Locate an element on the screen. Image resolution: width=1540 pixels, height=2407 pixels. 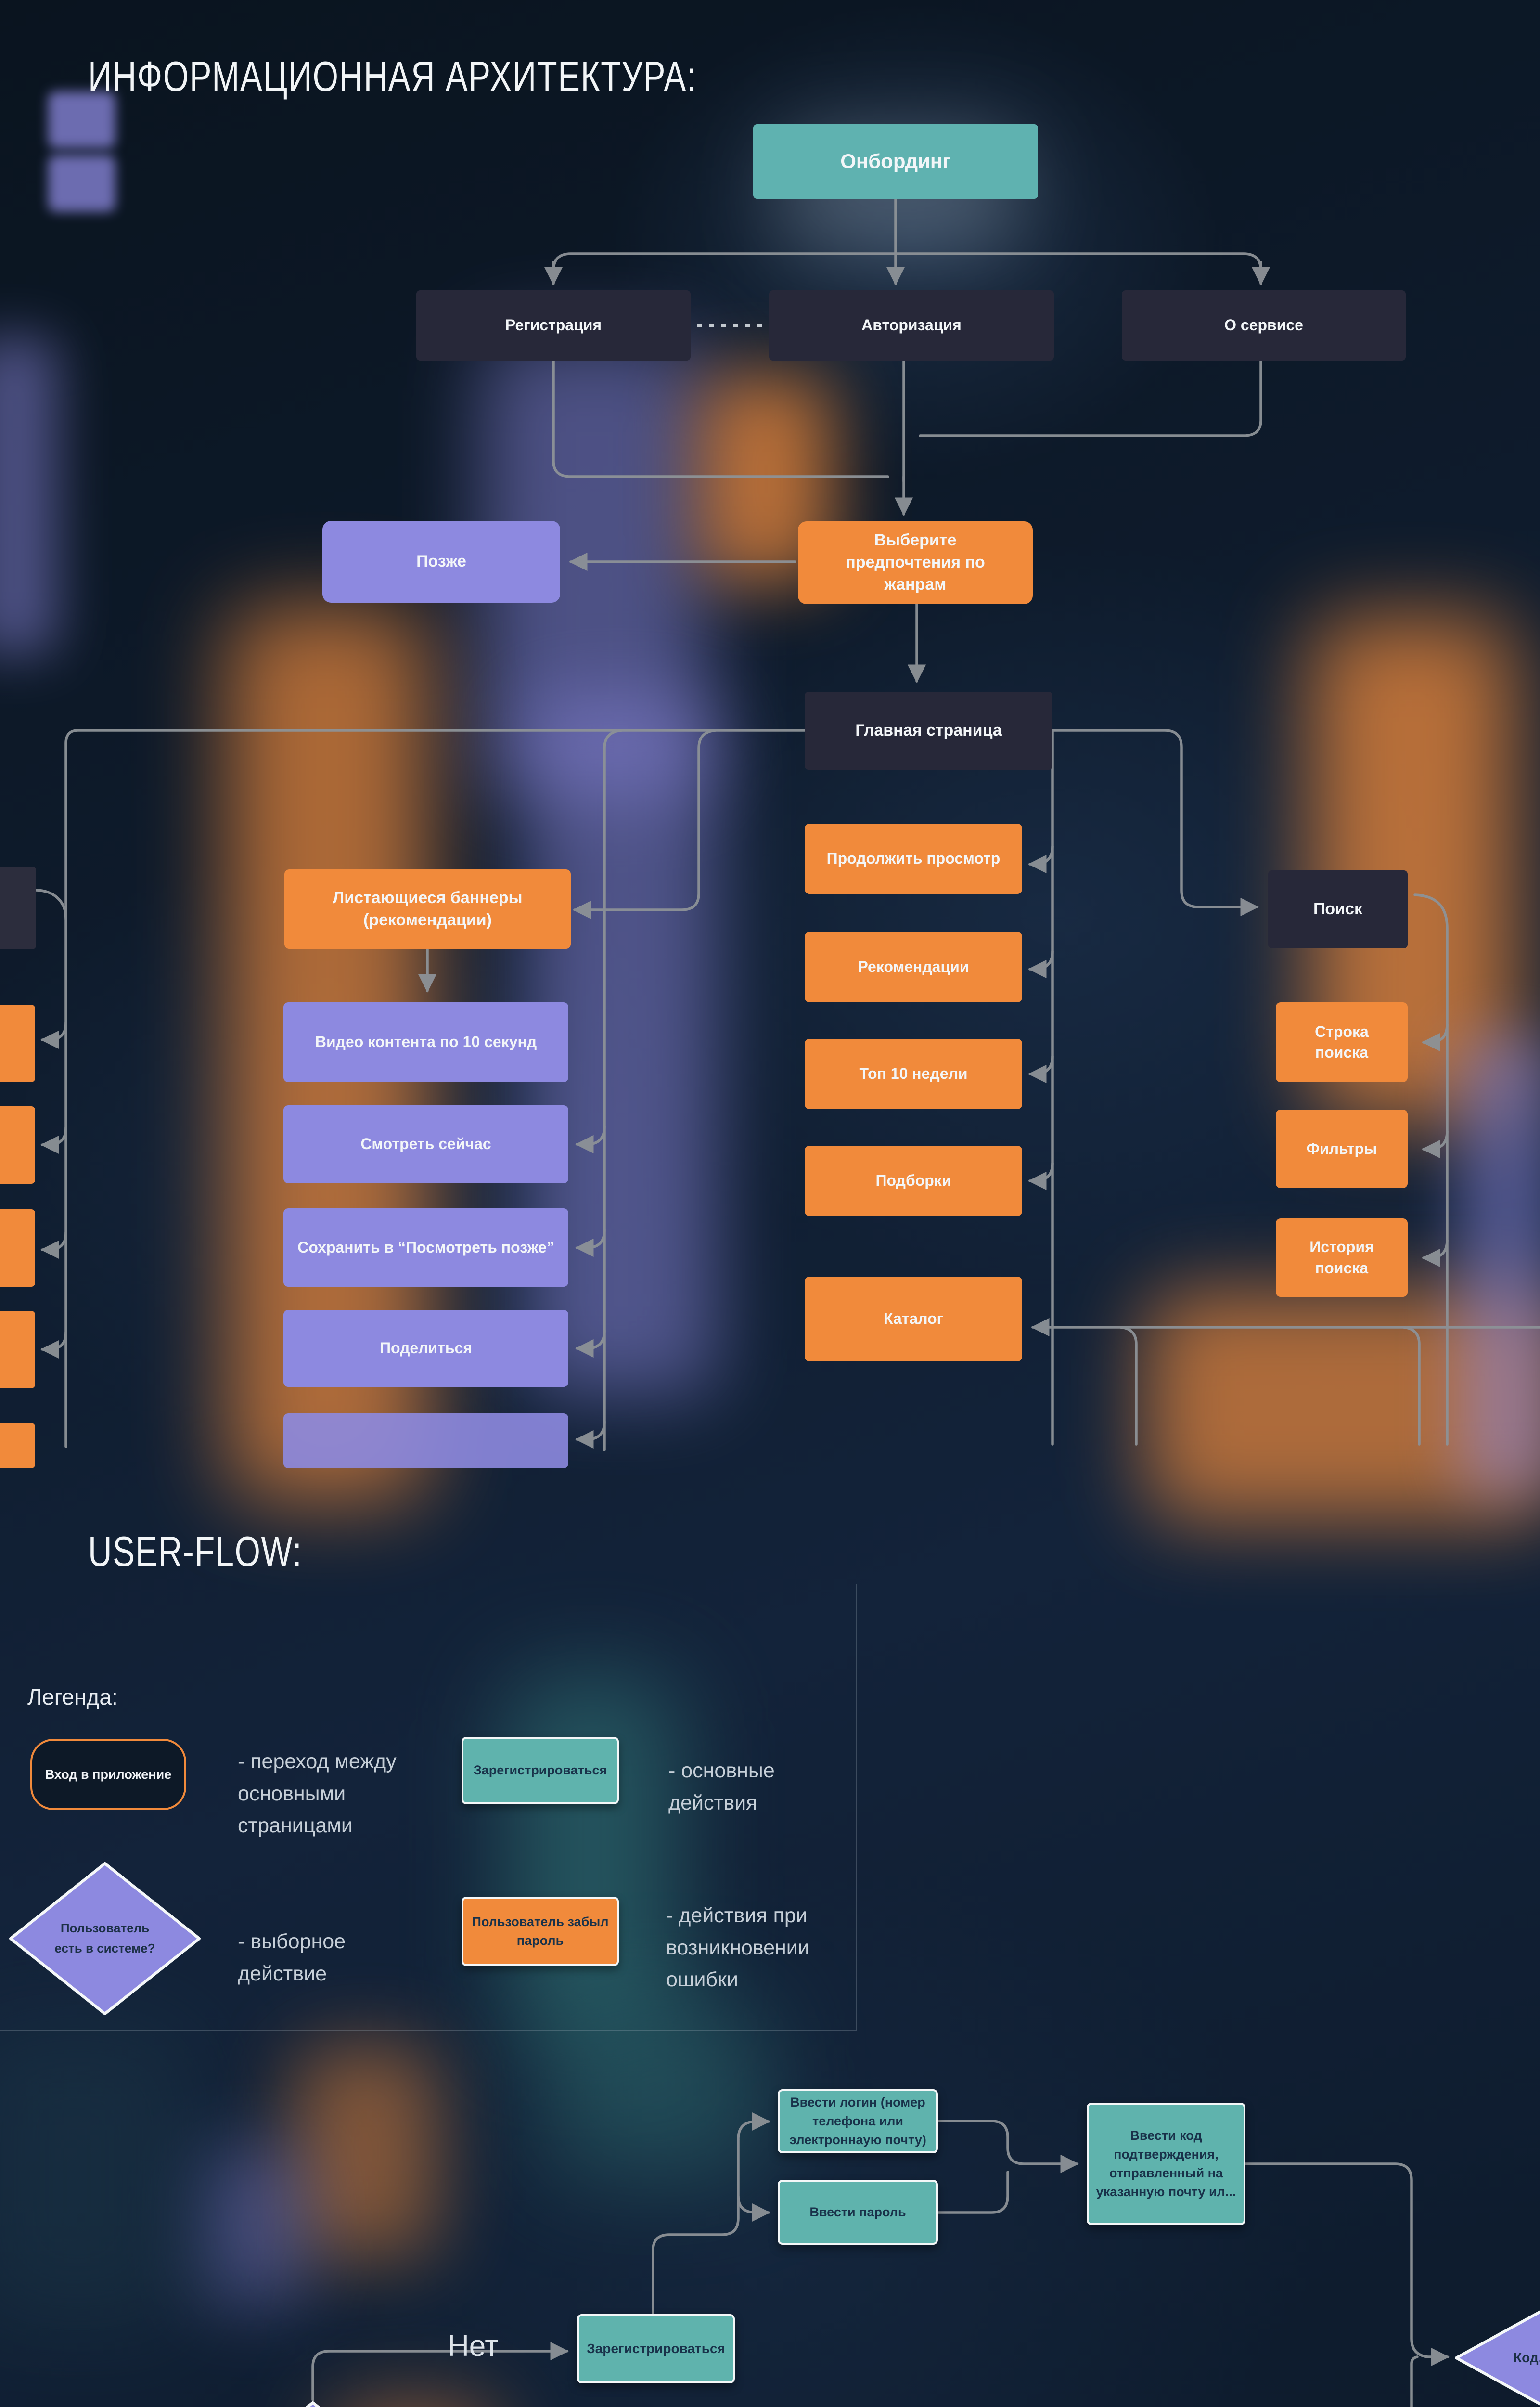
node-home-page: Главная страница is located at coordinates (928, 731).